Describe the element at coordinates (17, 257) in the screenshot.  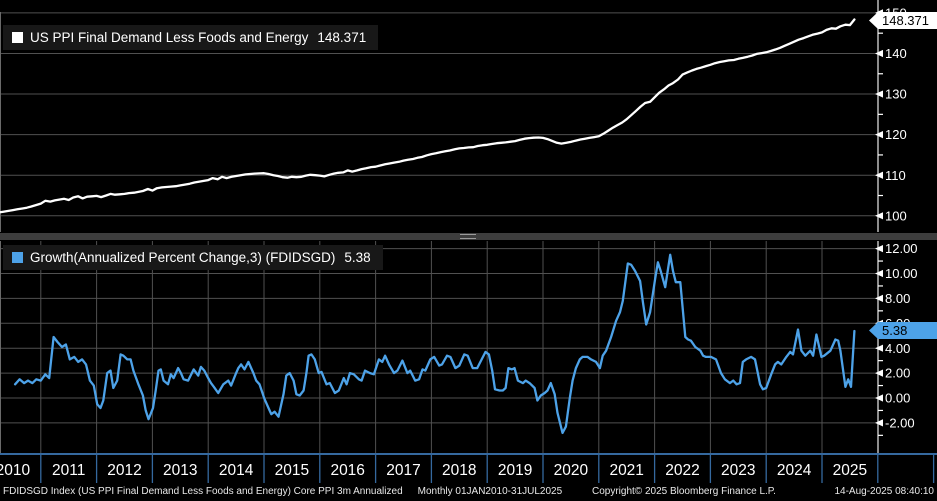
I see `growth-series-swatch` at that location.